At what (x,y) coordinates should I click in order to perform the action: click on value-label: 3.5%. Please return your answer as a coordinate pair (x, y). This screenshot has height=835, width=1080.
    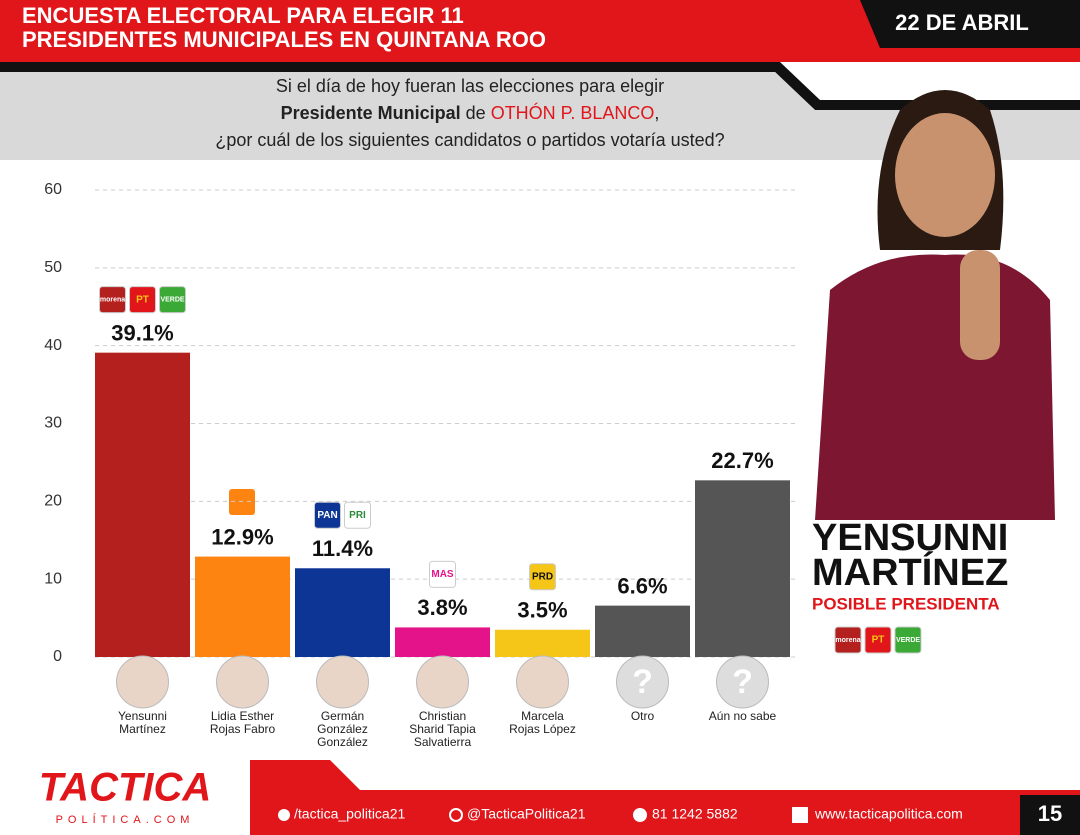
    Looking at the image, I should click on (542, 610).